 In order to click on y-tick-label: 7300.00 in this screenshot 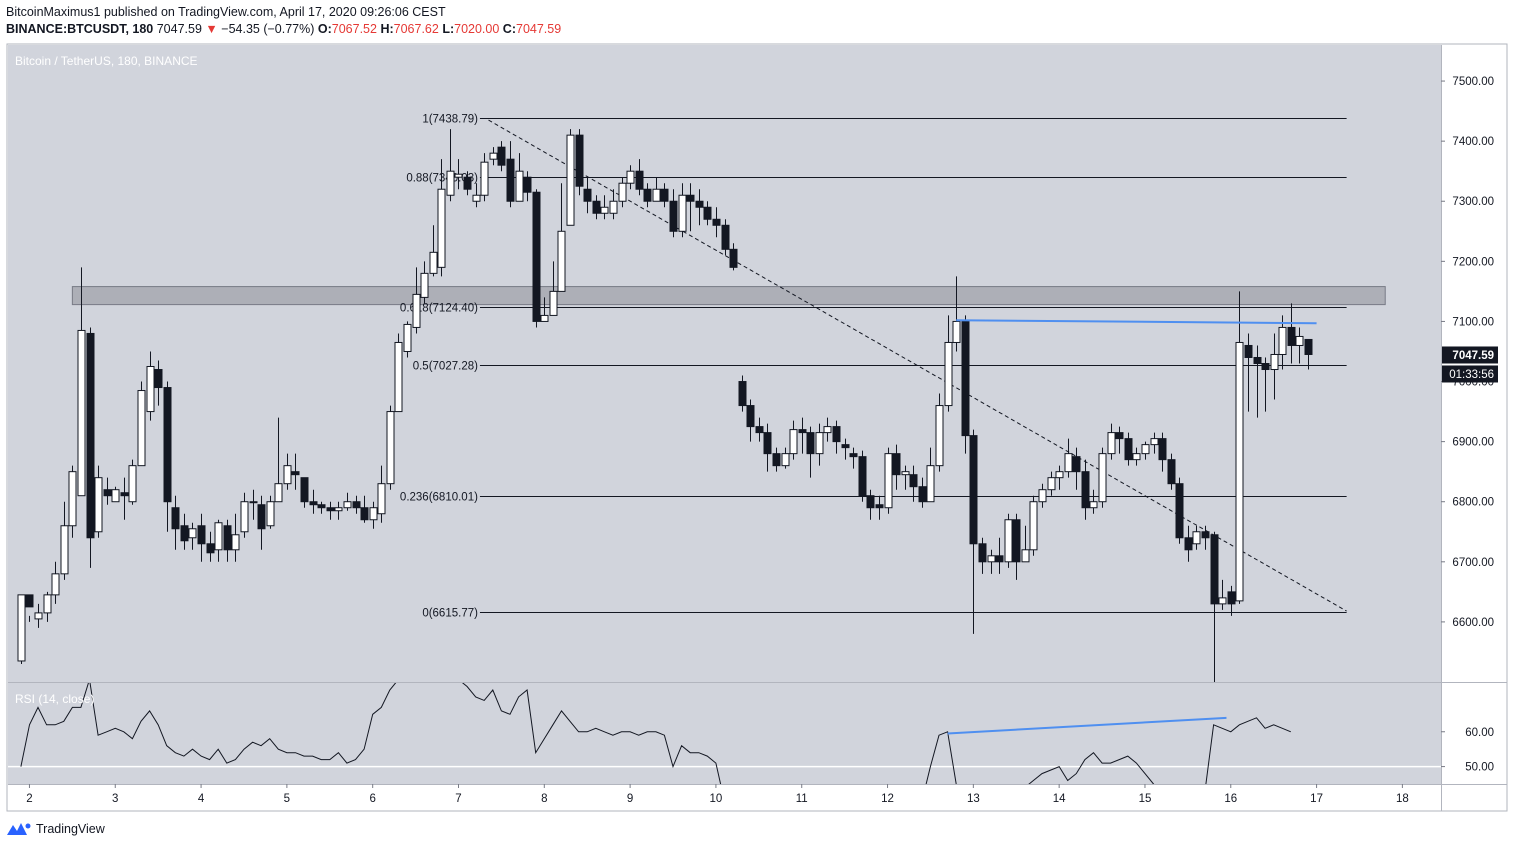, I will do `click(1473, 202)`.